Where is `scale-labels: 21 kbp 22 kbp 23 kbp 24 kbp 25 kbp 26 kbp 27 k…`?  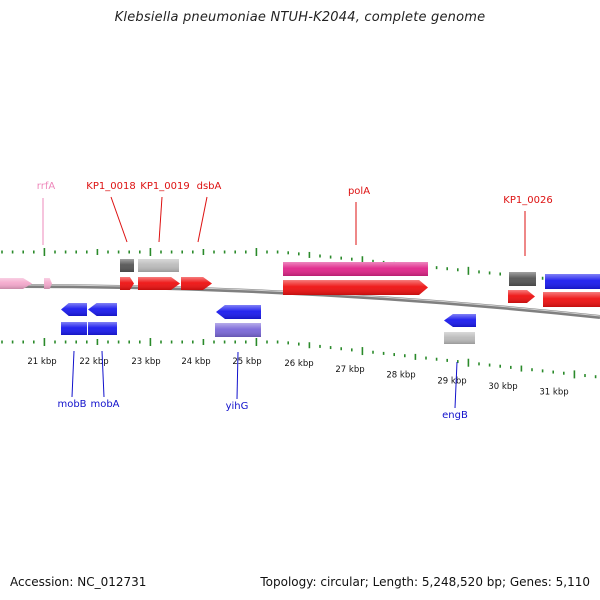
scale-labels: 21 kbp 22 kbp 23 kbp 24 kbp 25 kbp 26 kbp 27 k… is located at coordinates (297, 377).